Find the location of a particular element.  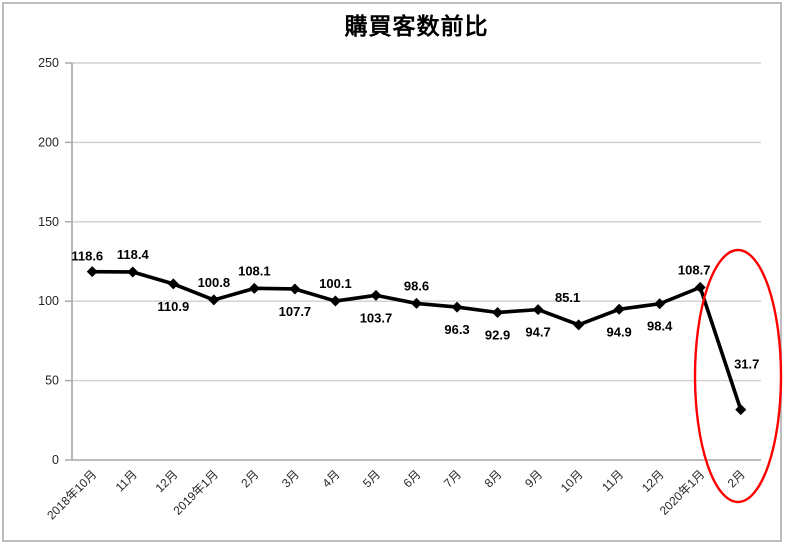

y-tick-label: 100 is located at coordinates (48, 301).